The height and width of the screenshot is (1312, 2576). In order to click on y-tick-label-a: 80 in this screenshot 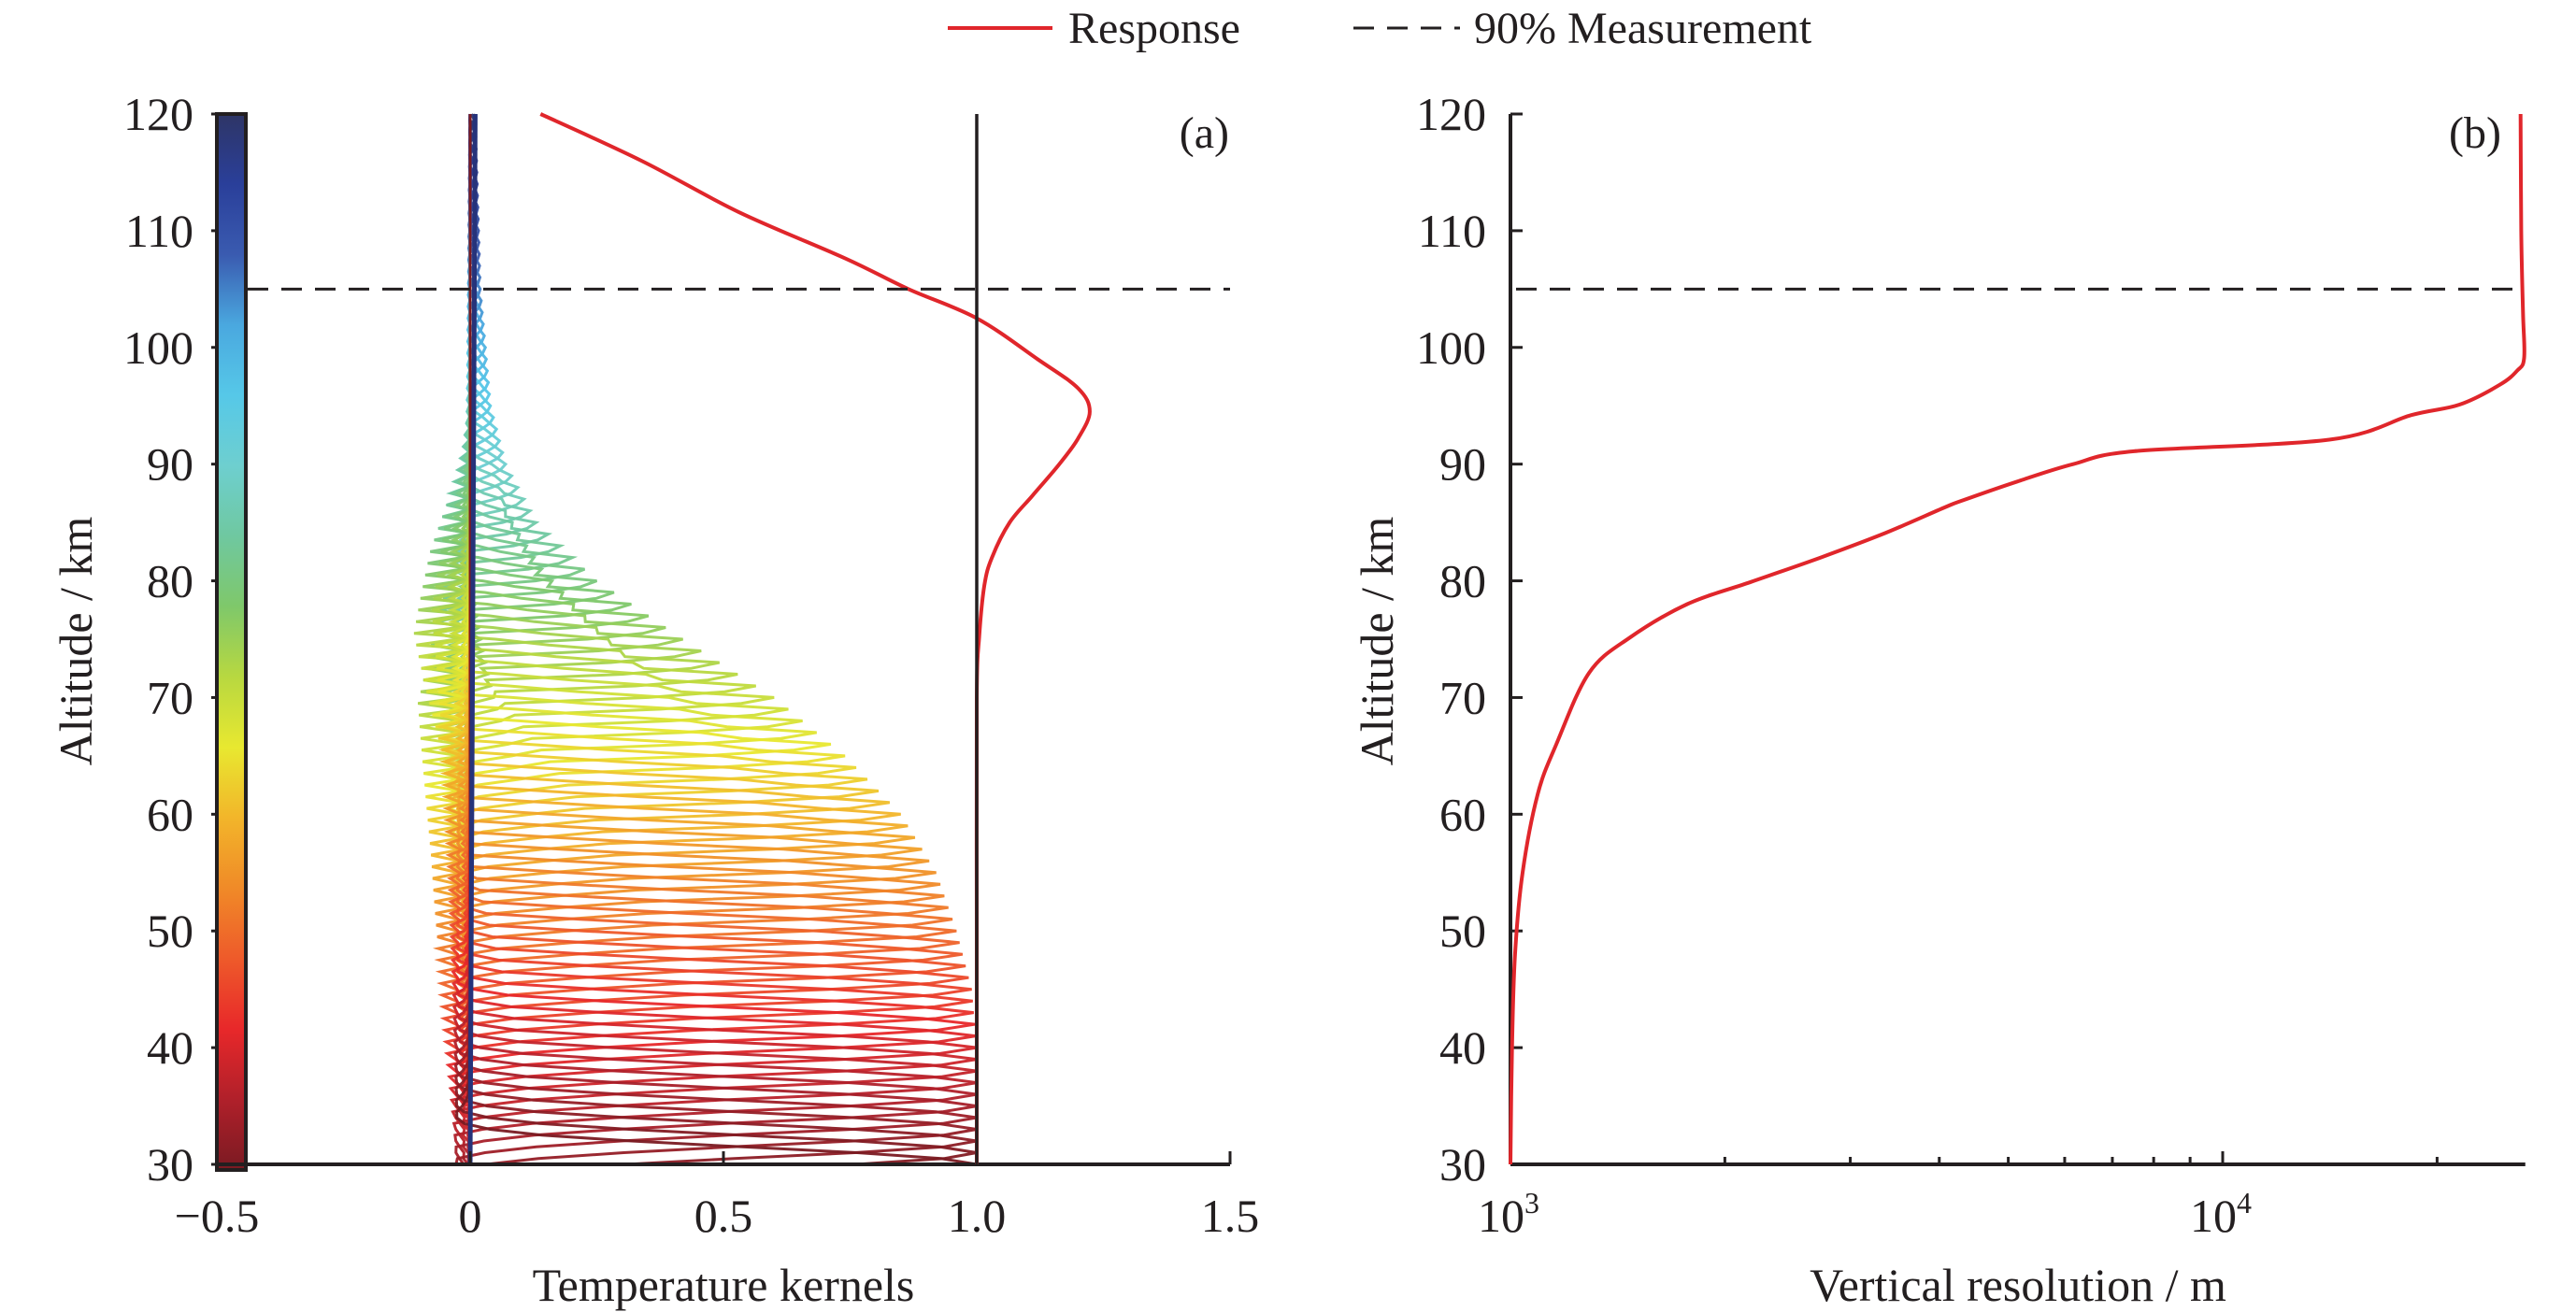, I will do `click(170, 581)`.